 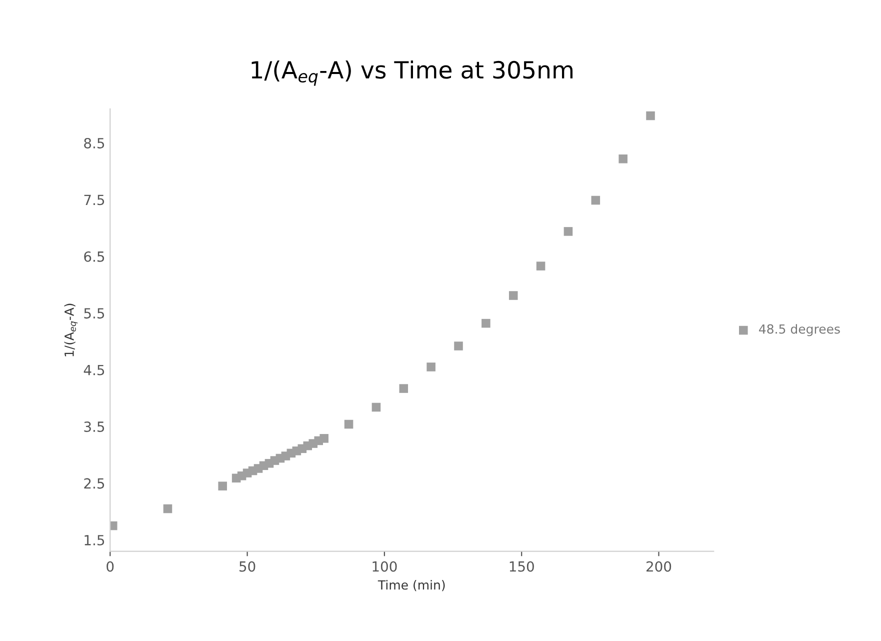 What do you see at coordinates (94, 370) in the screenshot?
I see `y-tick-label: 4.5` at bounding box center [94, 370].